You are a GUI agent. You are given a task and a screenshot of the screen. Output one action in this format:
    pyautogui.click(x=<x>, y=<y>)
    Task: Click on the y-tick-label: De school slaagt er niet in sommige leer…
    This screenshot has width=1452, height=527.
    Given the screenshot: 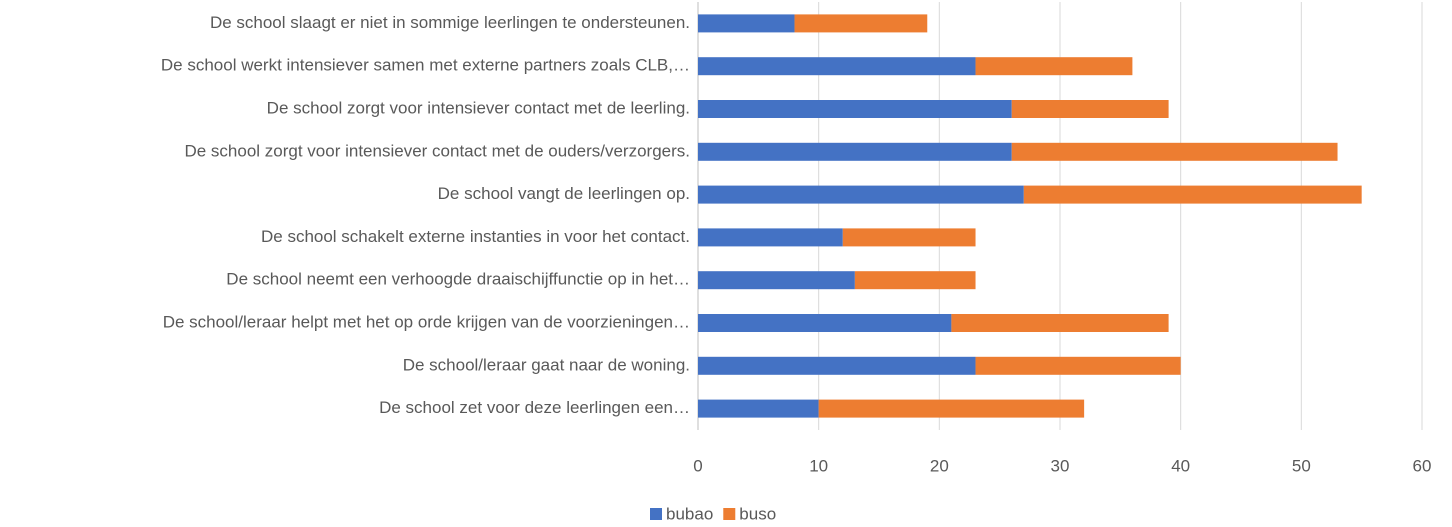 What is the action you would take?
    pyautogui.click(x=450, y=22)
    